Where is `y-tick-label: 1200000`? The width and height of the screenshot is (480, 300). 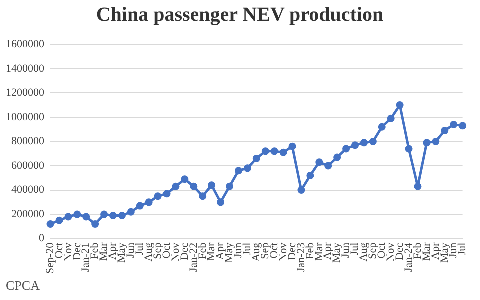 y-tick-label: 1200000 is located at coordinates (25, 93).